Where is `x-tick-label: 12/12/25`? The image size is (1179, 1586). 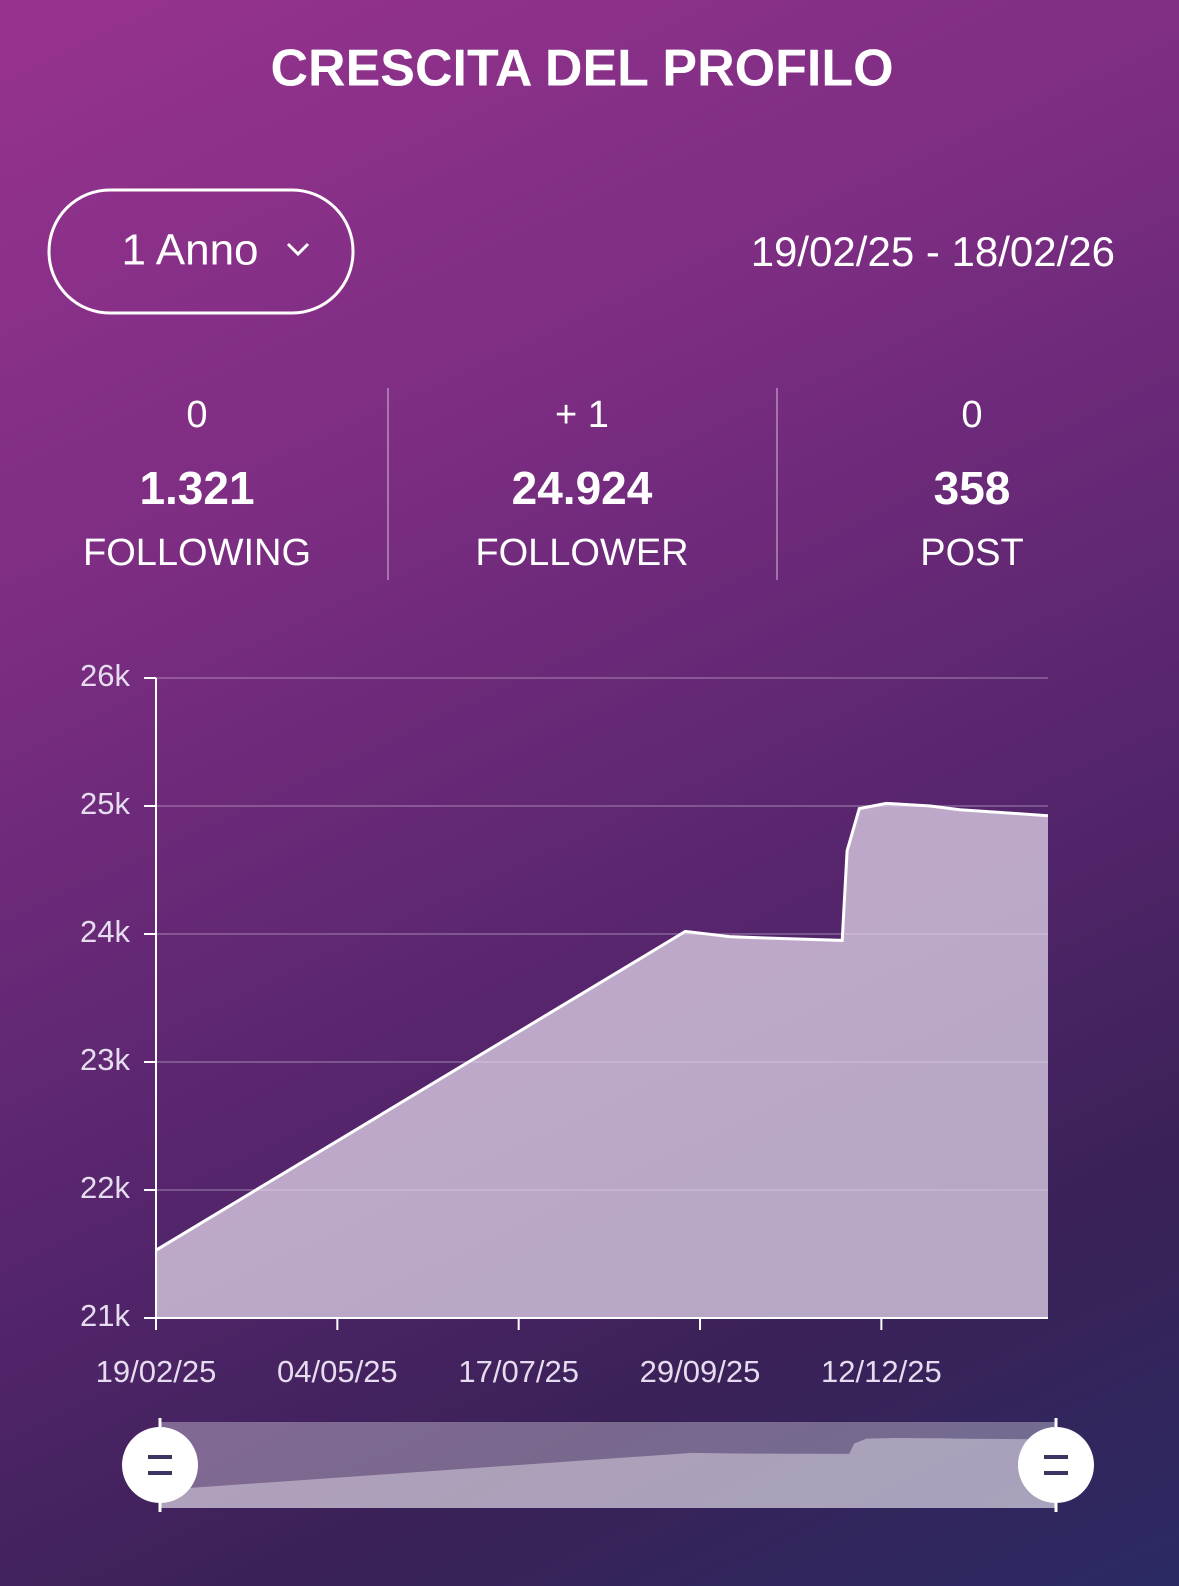 x-tick-label: 12/12/25 is located at coordinates (881, 1371).